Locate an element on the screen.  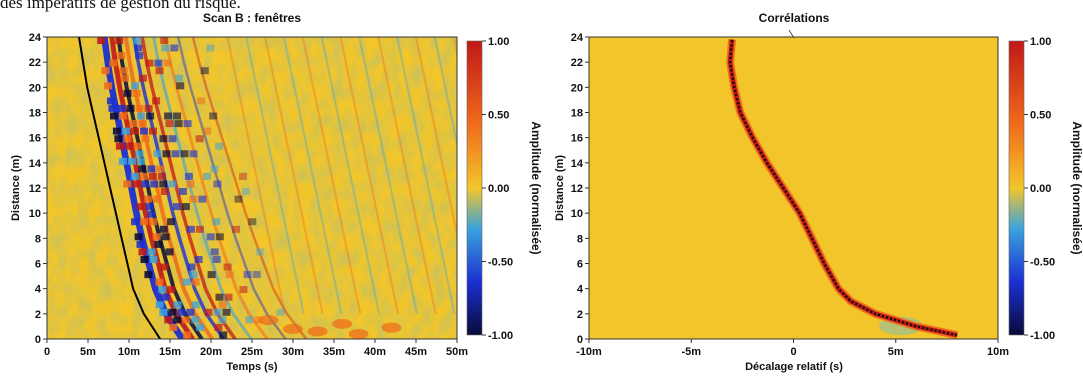
correlations-y-tick-label: 22 is located at coordinates (577, 63).